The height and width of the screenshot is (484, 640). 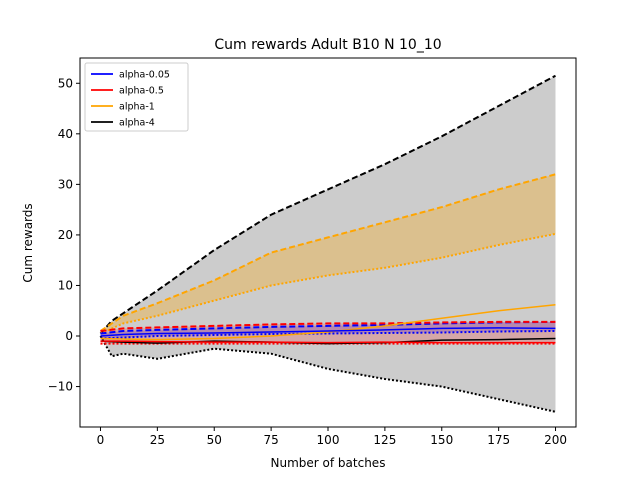 I want to click on y-tick-label: 0, so click(x=69, y=336).